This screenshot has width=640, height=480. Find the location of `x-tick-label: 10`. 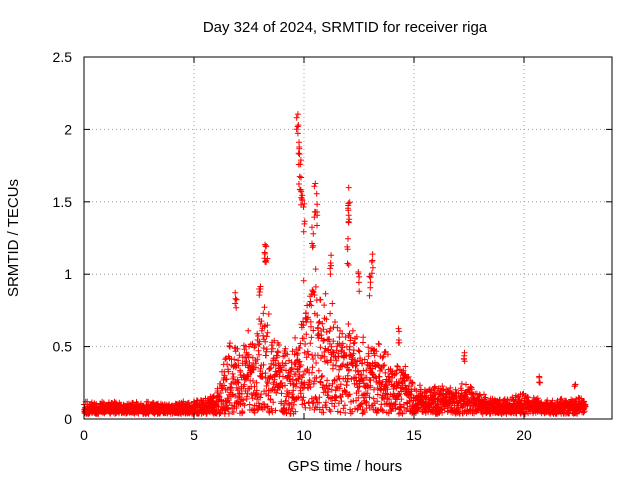

x-tick-label: 10 is located at coordinates (304, 435).